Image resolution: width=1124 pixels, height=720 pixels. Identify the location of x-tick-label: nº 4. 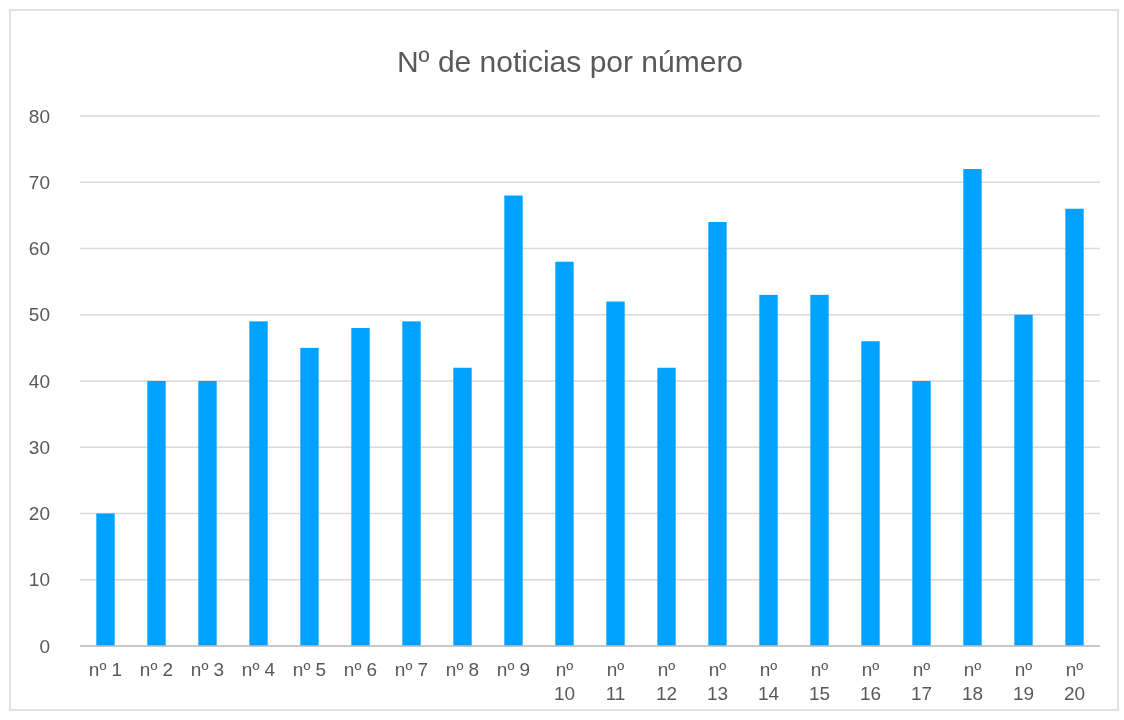
(258, 669).